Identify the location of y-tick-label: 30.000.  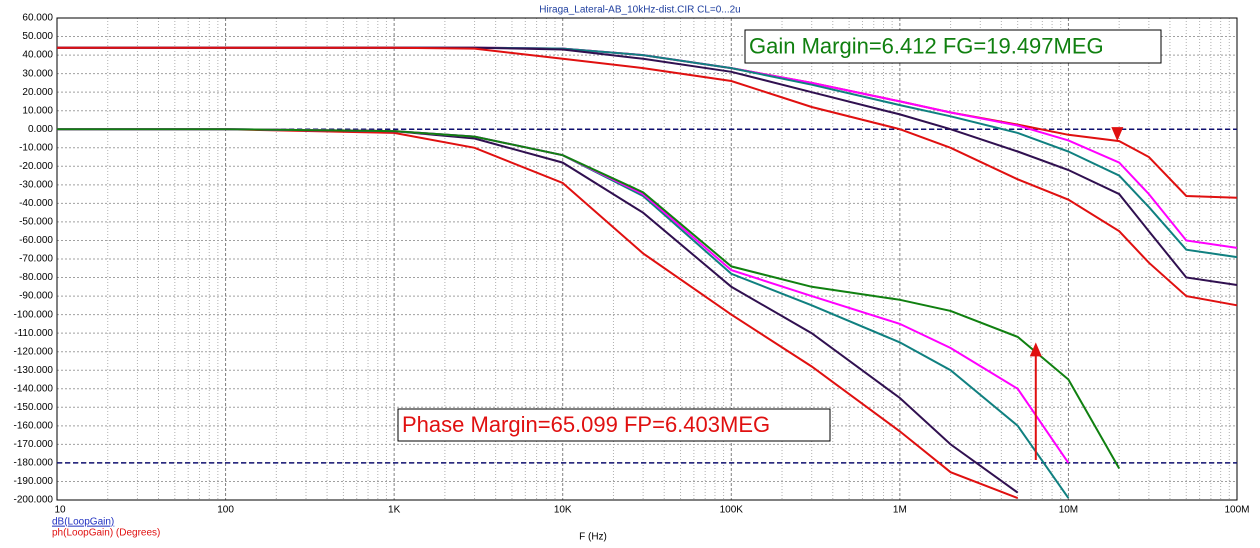
(37, 73).